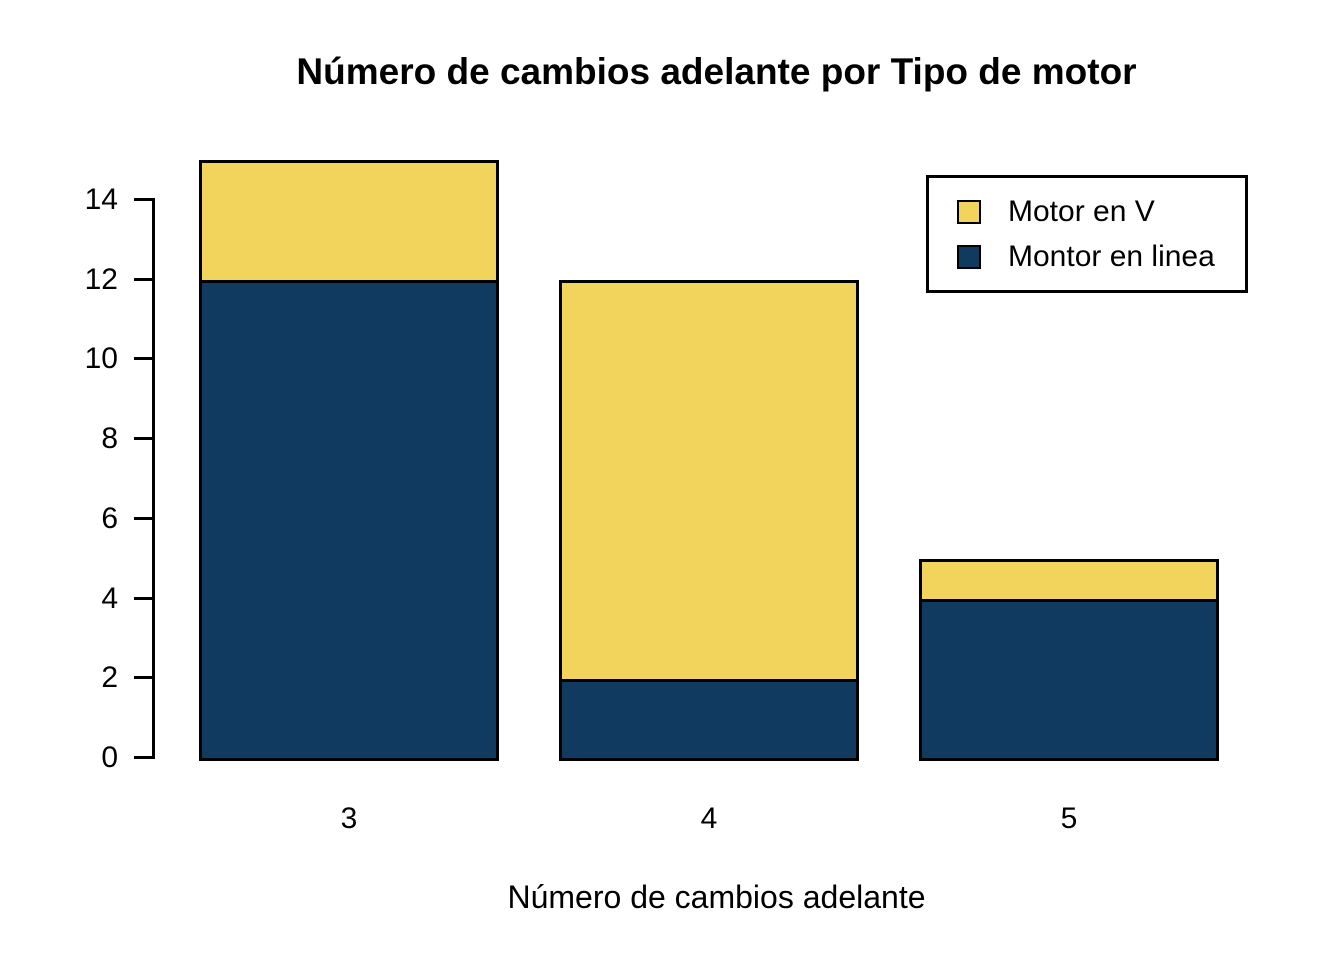 Image resolution: width=1344 pixels, height=960 pixels. I want to click on y-tick-label: 8, so click(109, 438).